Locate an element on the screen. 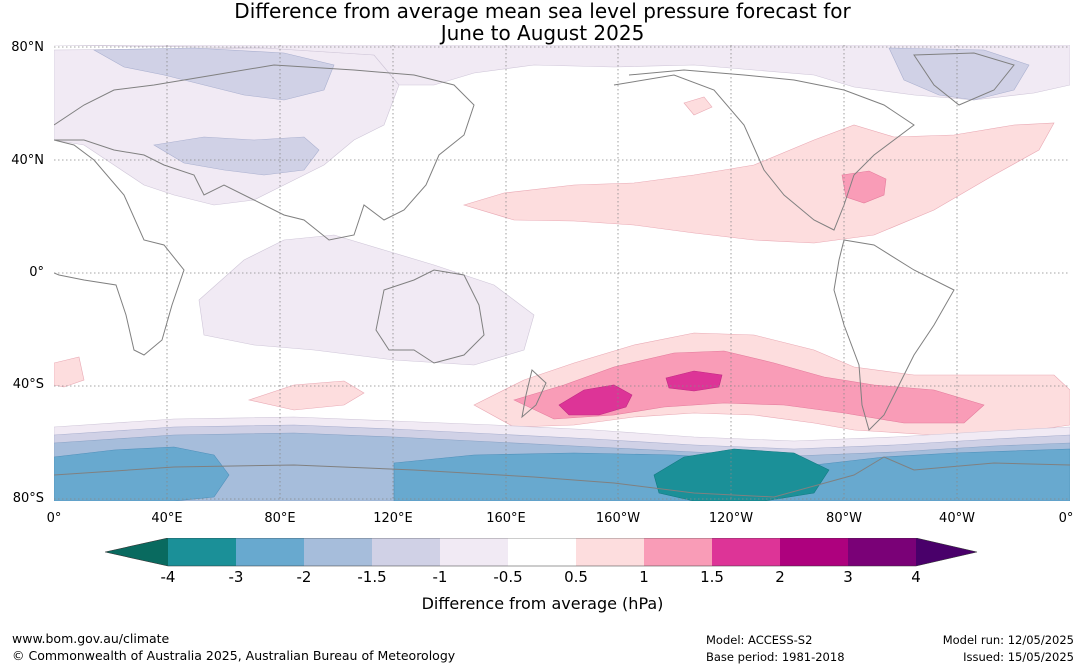 Image resolution: width=1085 pixels, height=667 pixels. colorbar-tick-m1: -1 is located at coordinates (440, 577).